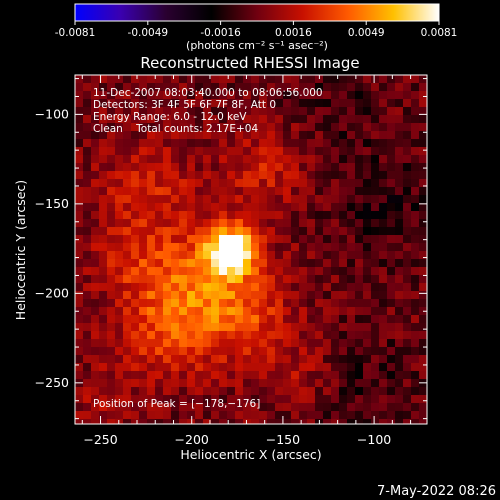  What do you see at coordinates (192, 439) in the screenshot?
I see `x-tick-label: −200` at bounding box center [192, 439].